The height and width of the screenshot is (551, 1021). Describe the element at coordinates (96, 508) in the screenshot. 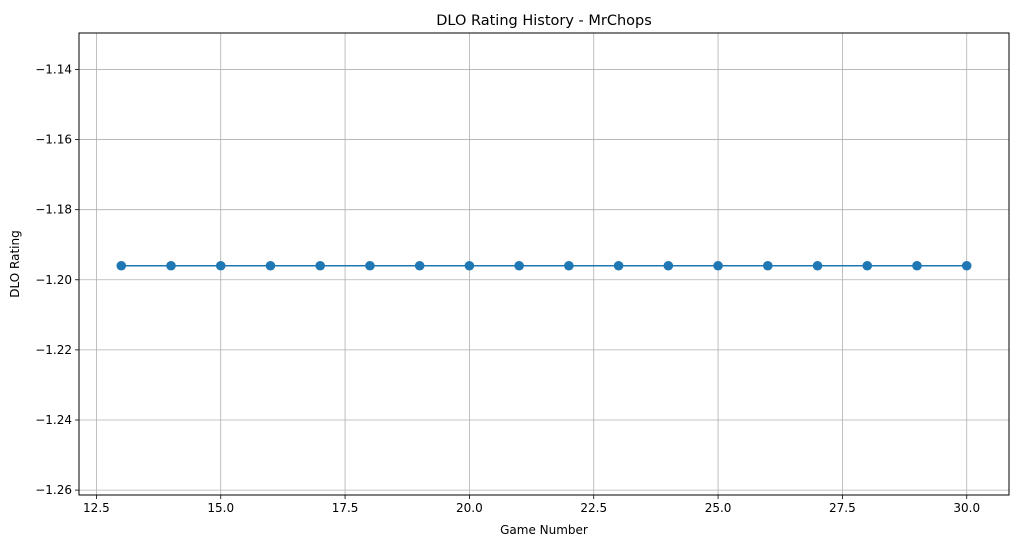

I see `x-tick-label: 12.5` at that location.